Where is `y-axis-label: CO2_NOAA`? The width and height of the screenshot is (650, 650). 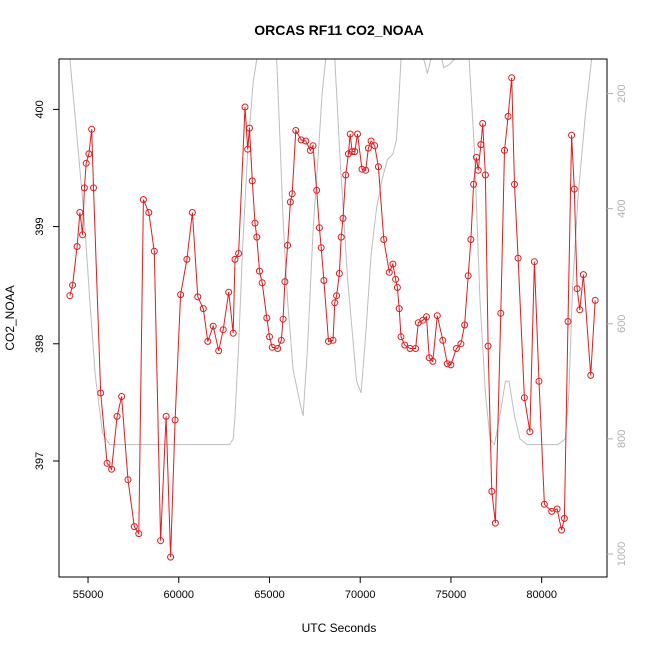 y-axis-label: CO2_NOAA is located at coordinates (10, 317).